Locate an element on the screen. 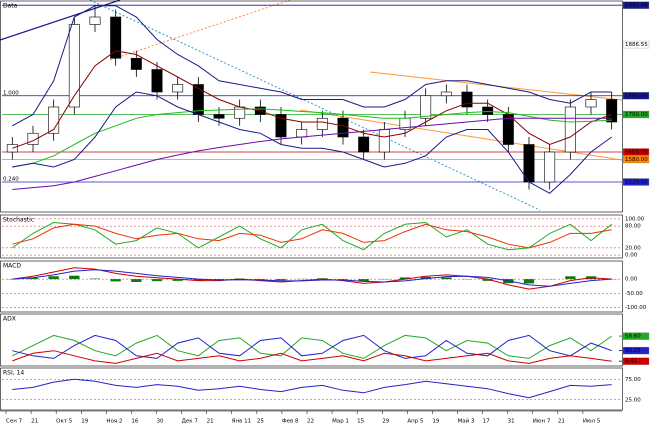 Image resolution: width=650 pixels, height=429 pixels. price-label: 9.41 is located at coordinates (631, 362).